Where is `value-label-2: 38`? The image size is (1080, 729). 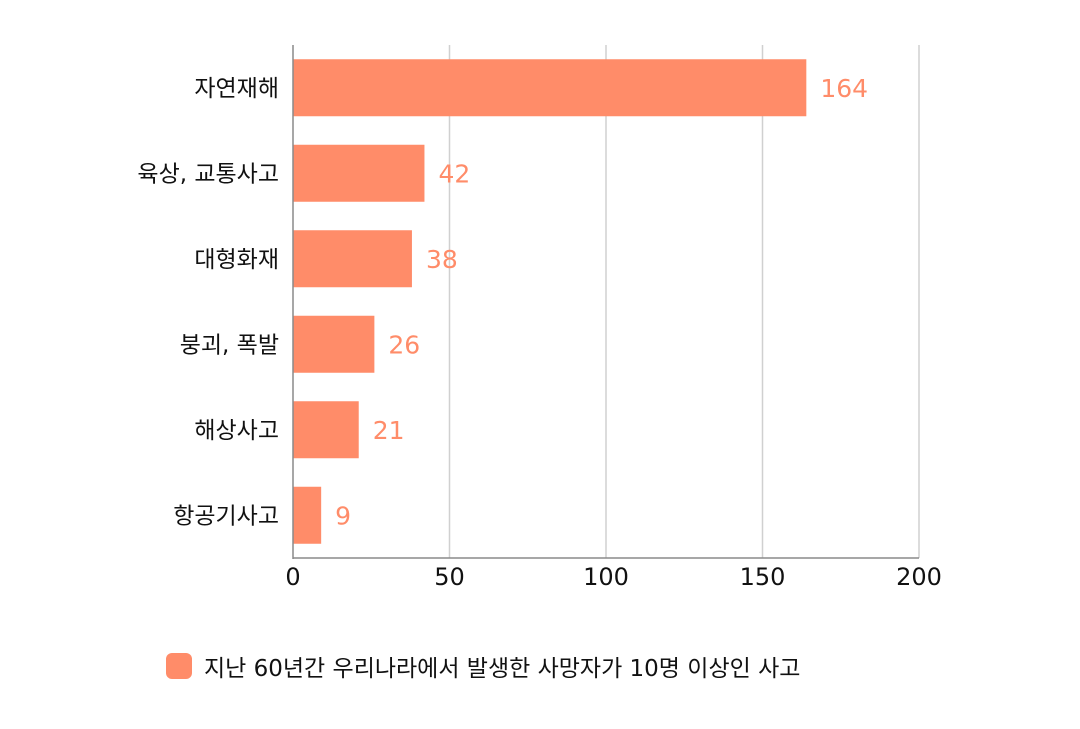 value-label-2: 38 is located at coordinates (442, 259).